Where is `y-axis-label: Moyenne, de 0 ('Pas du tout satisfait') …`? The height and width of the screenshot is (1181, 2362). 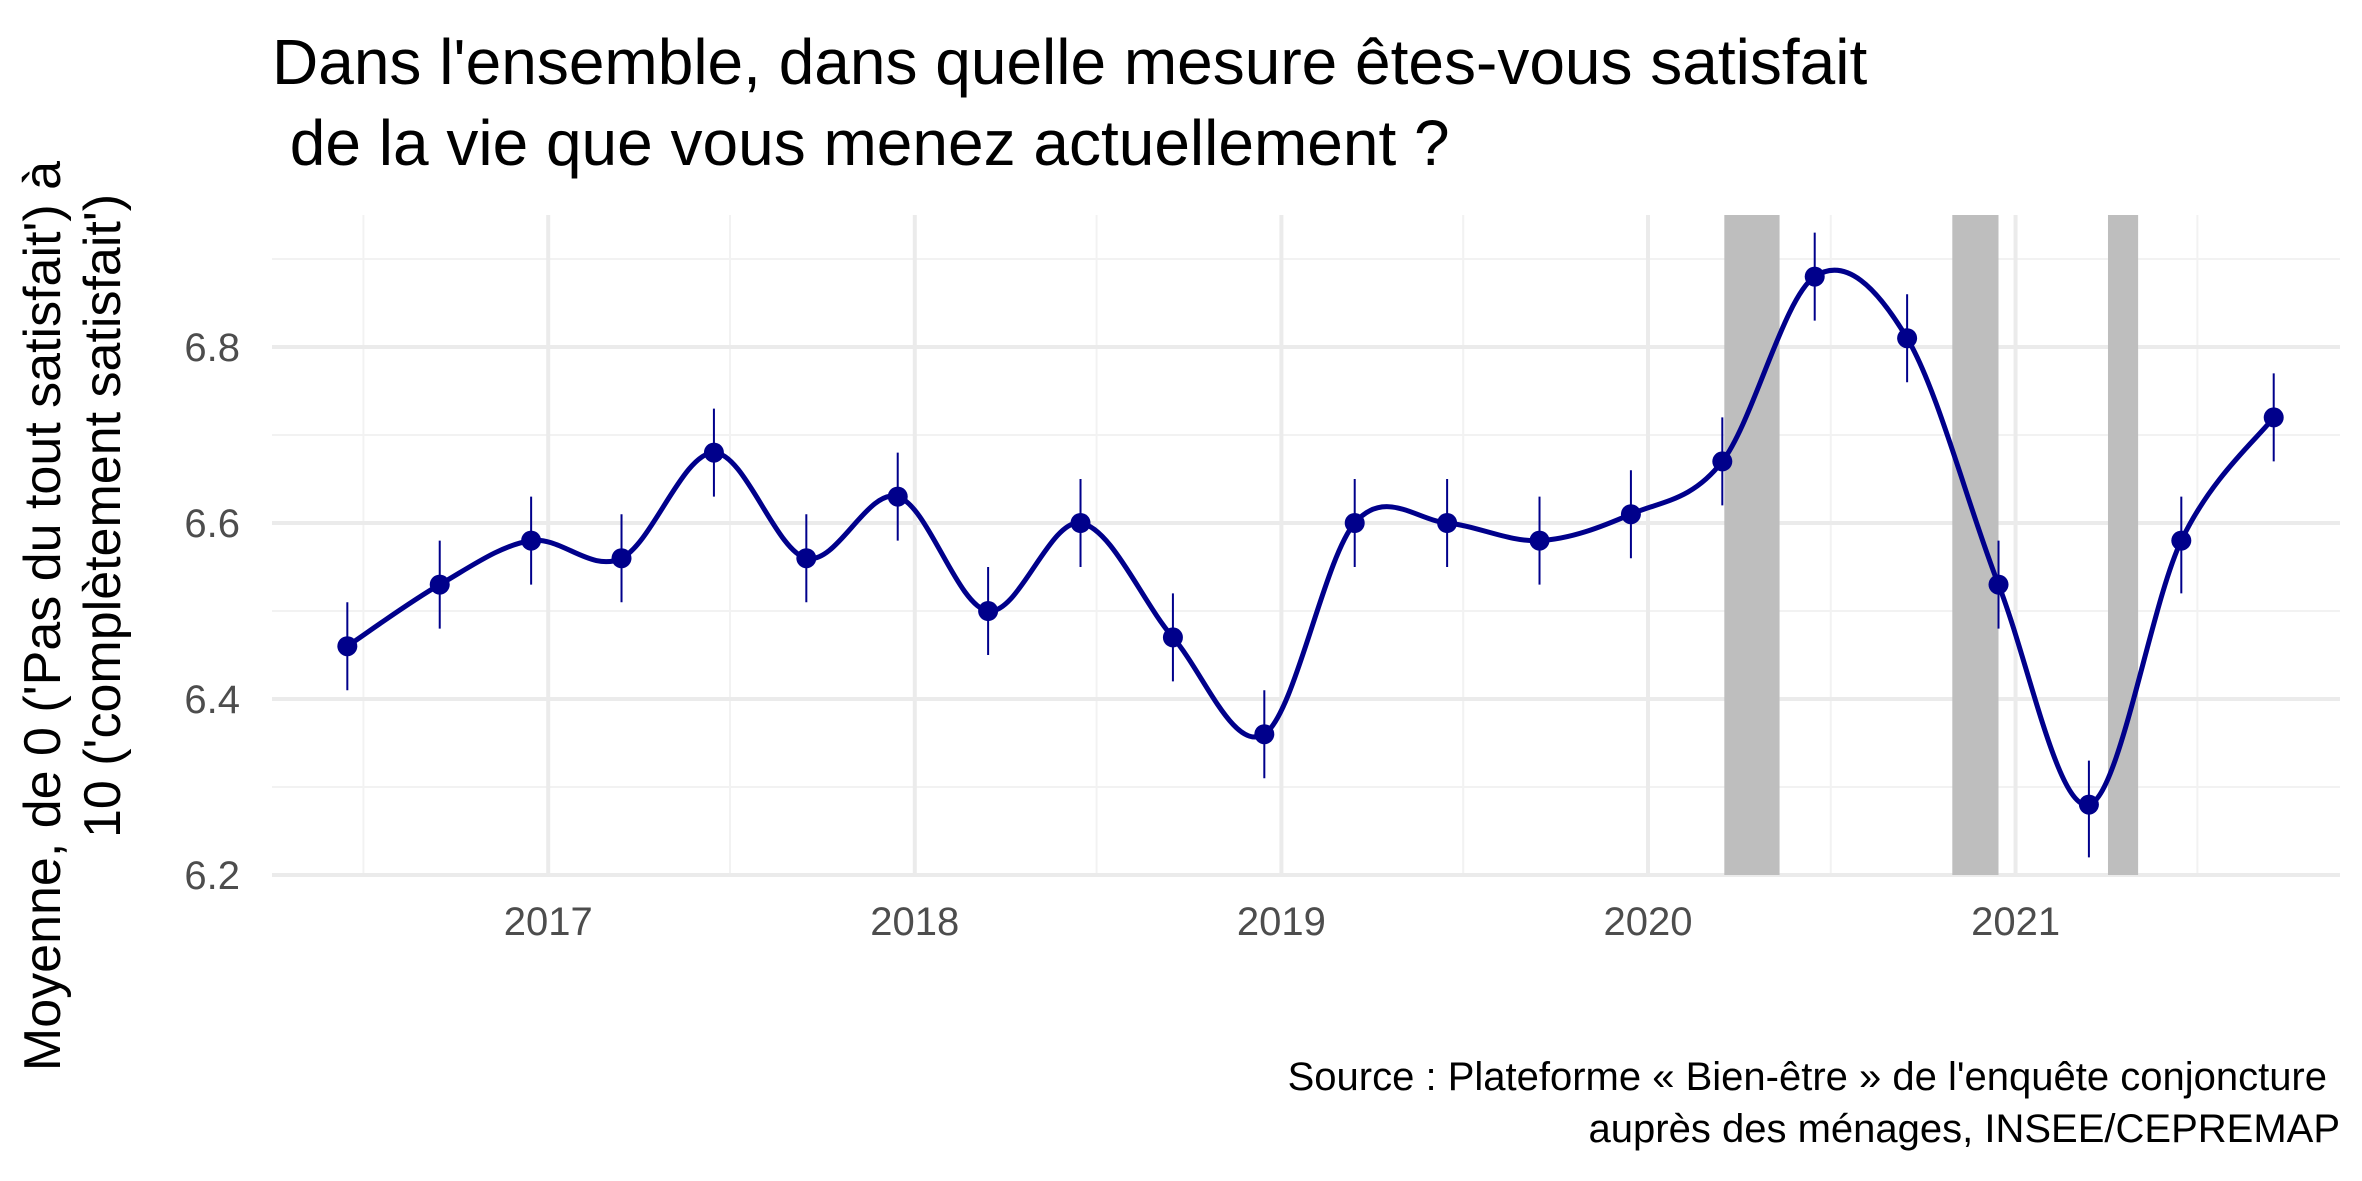
y-axis-label: Moyenne, de 0 ('Pas du tout satisfait') … is located at coordinates (73, 616).